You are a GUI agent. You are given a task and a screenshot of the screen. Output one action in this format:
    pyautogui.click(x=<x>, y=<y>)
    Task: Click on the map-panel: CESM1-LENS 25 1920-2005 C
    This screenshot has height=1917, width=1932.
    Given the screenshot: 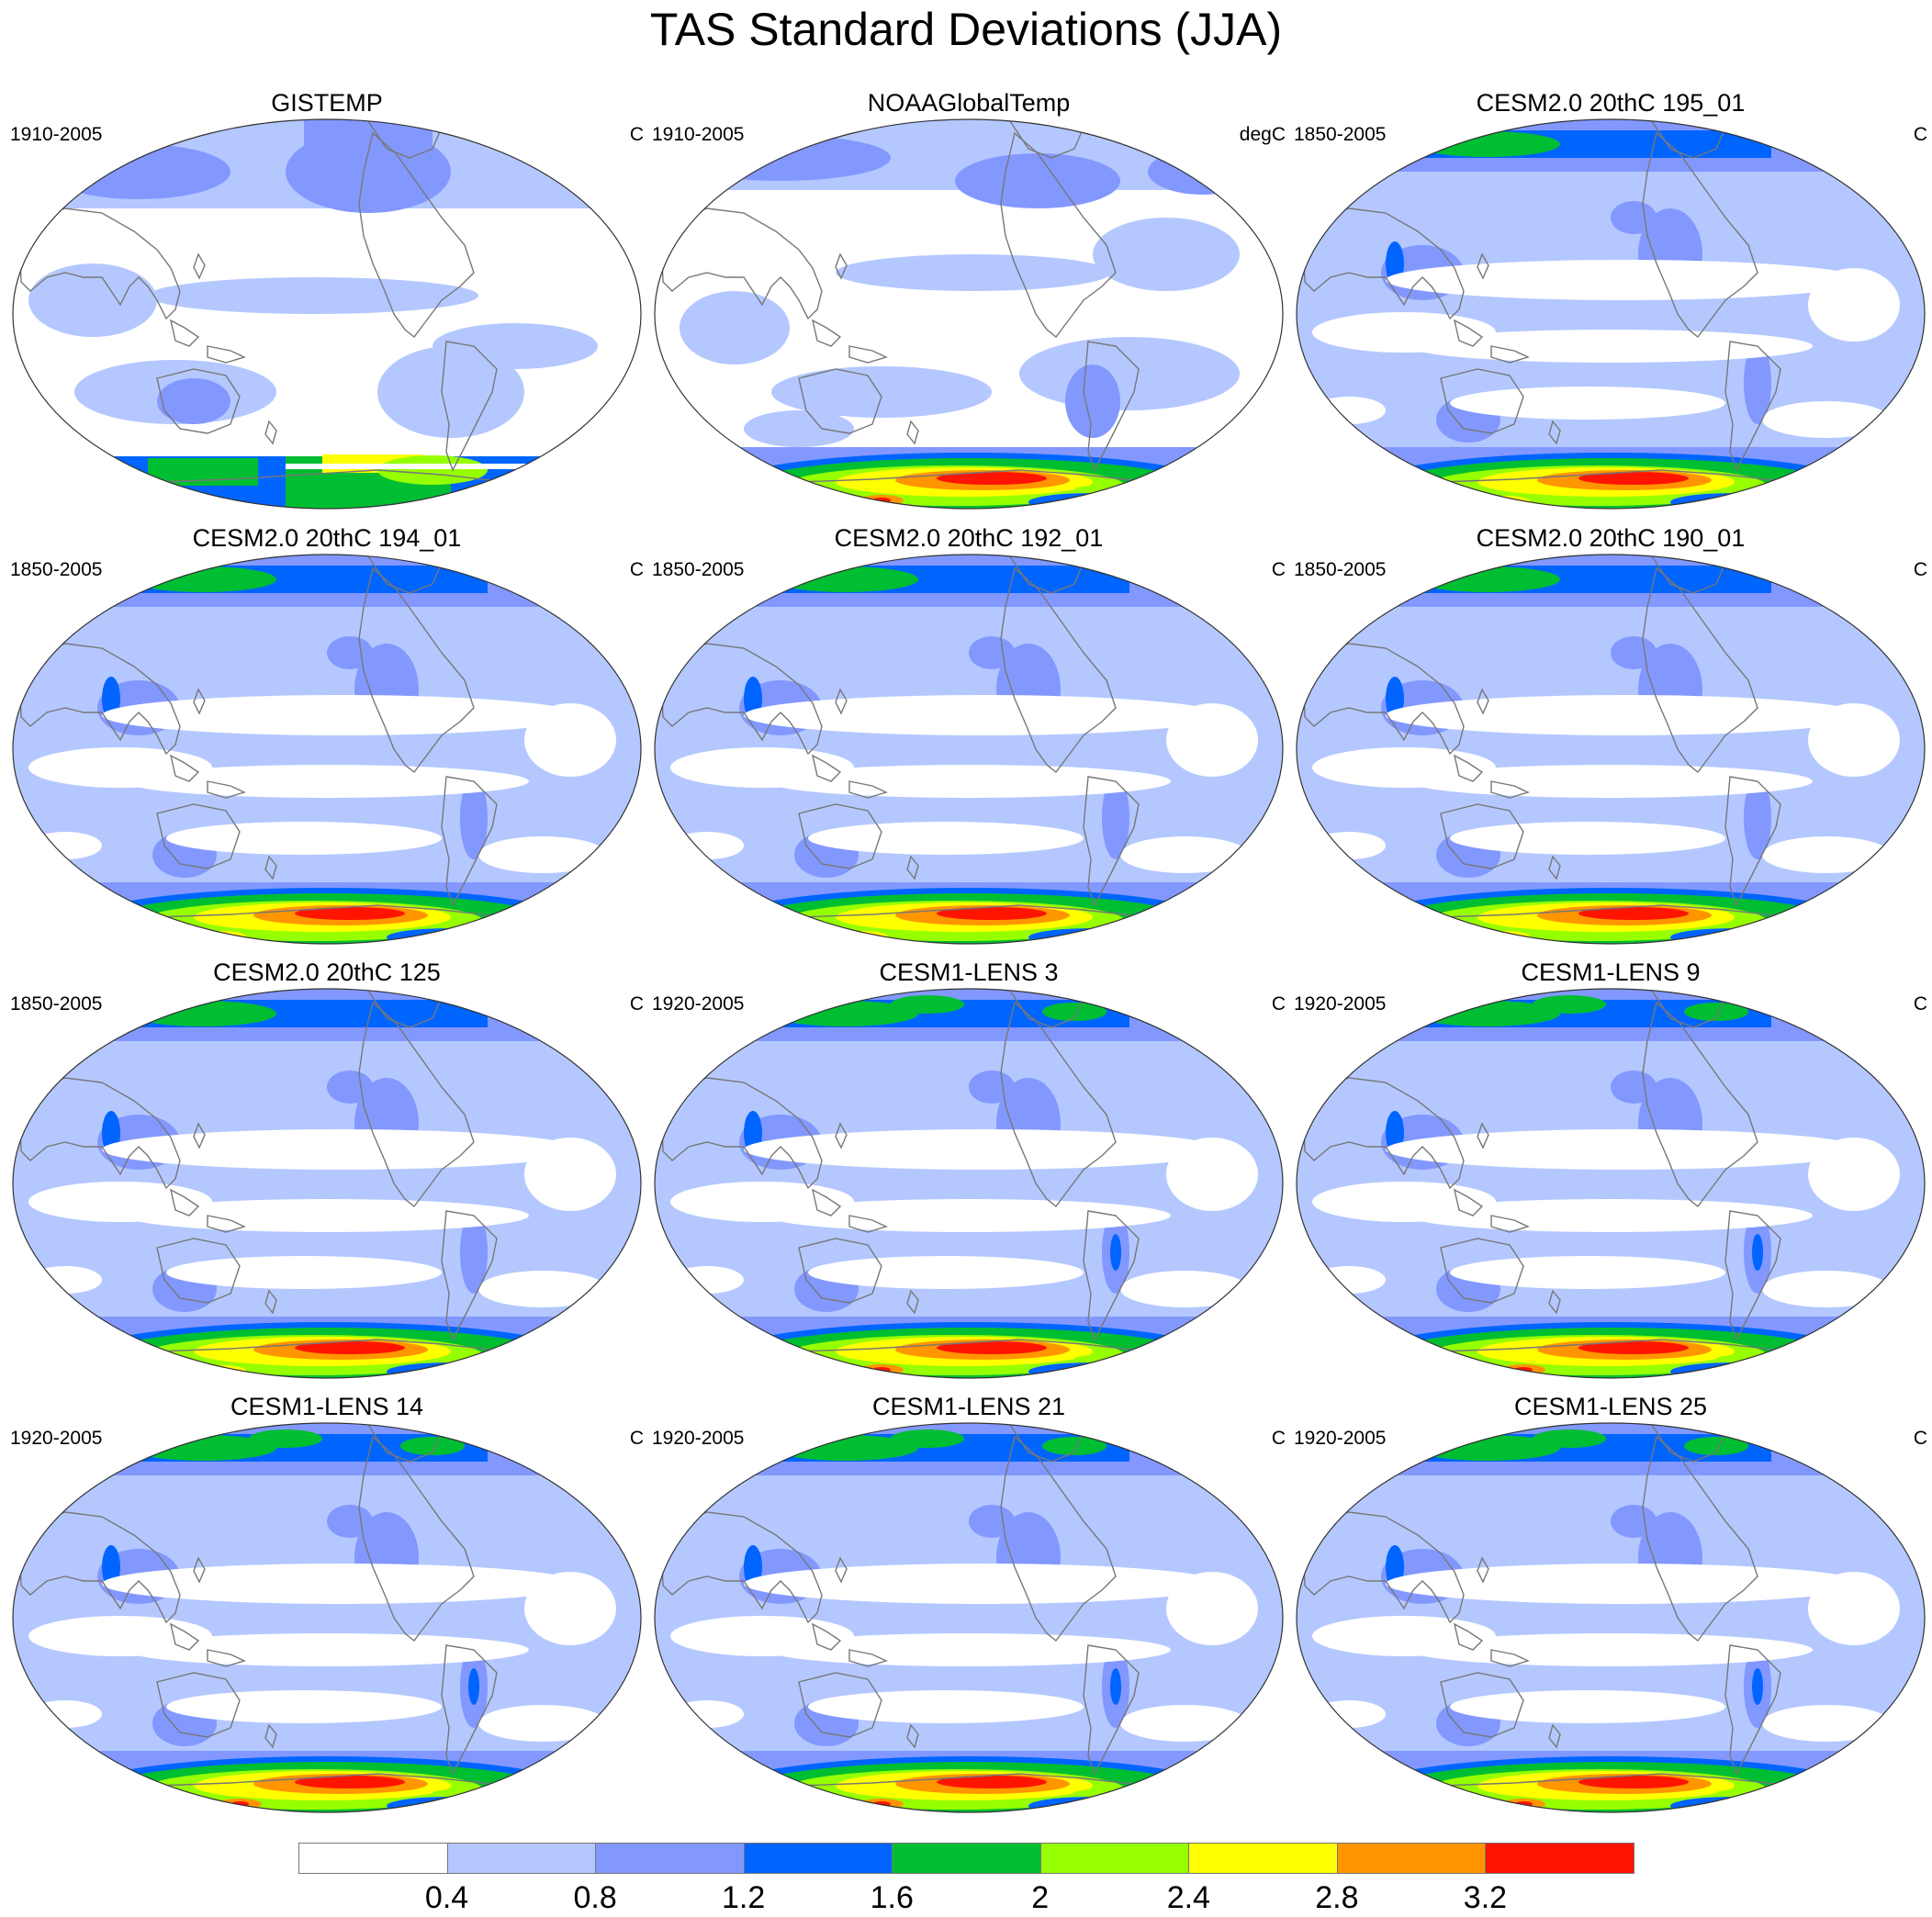 What is the action you would take?
    pyautogui.click(x=1610, y=1604)
    